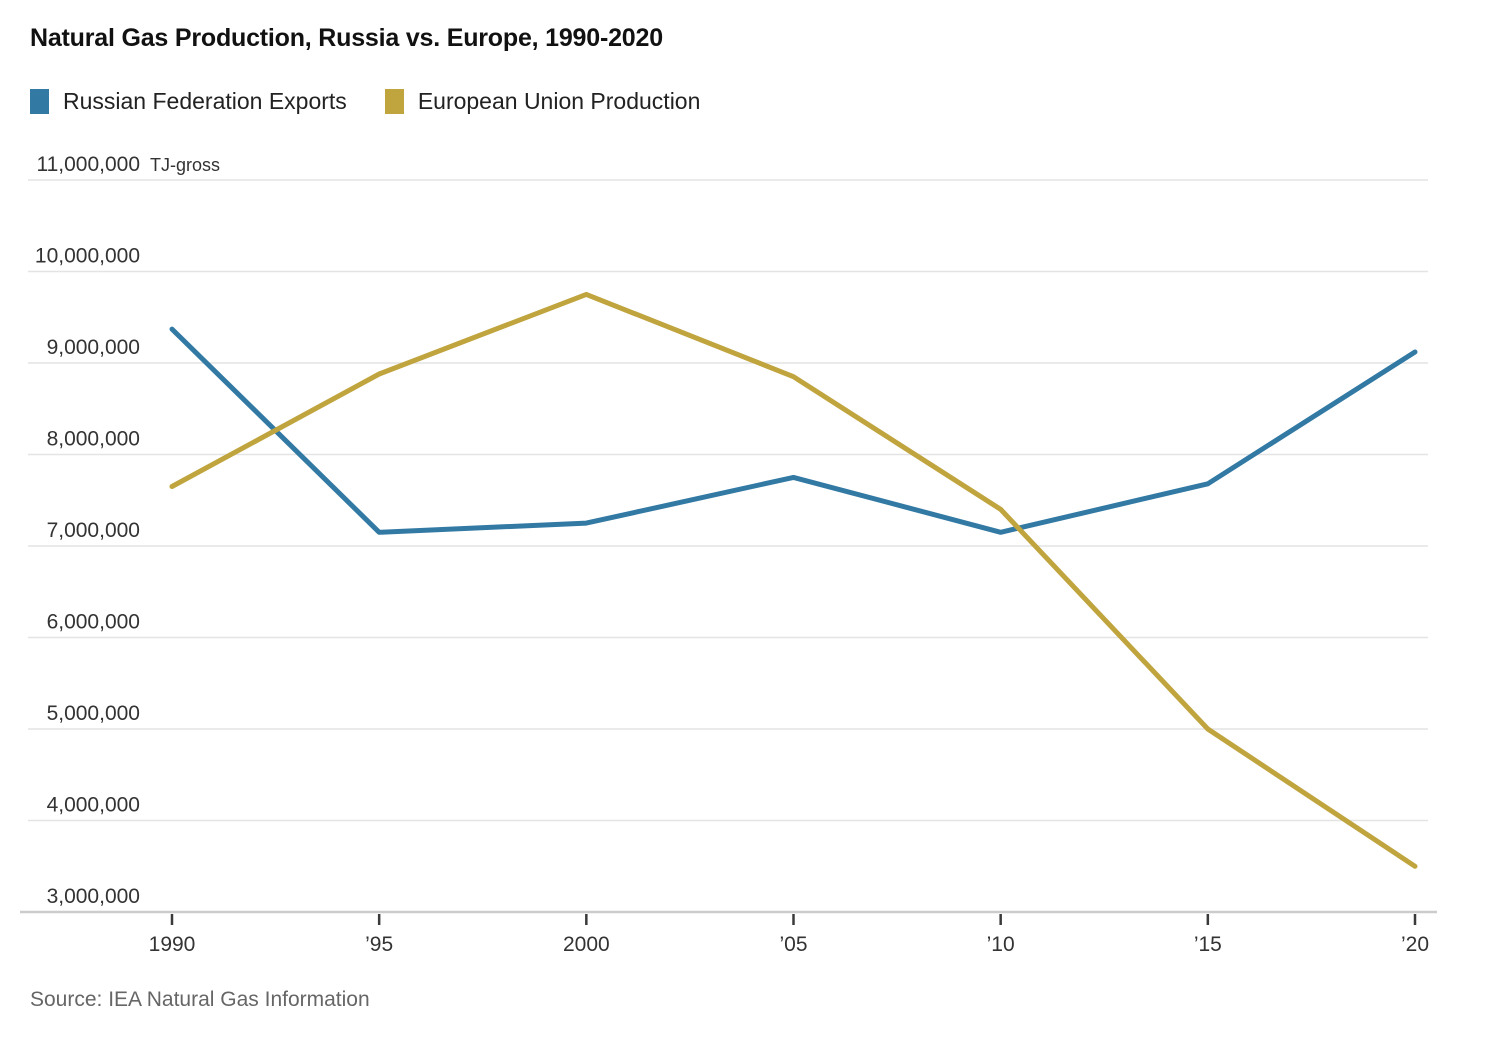 The image size is (1512, 1038). Describe the element at coordinates (93, 713) in the screenshot. I see `y-axis-label: 5,000,000` at that location.